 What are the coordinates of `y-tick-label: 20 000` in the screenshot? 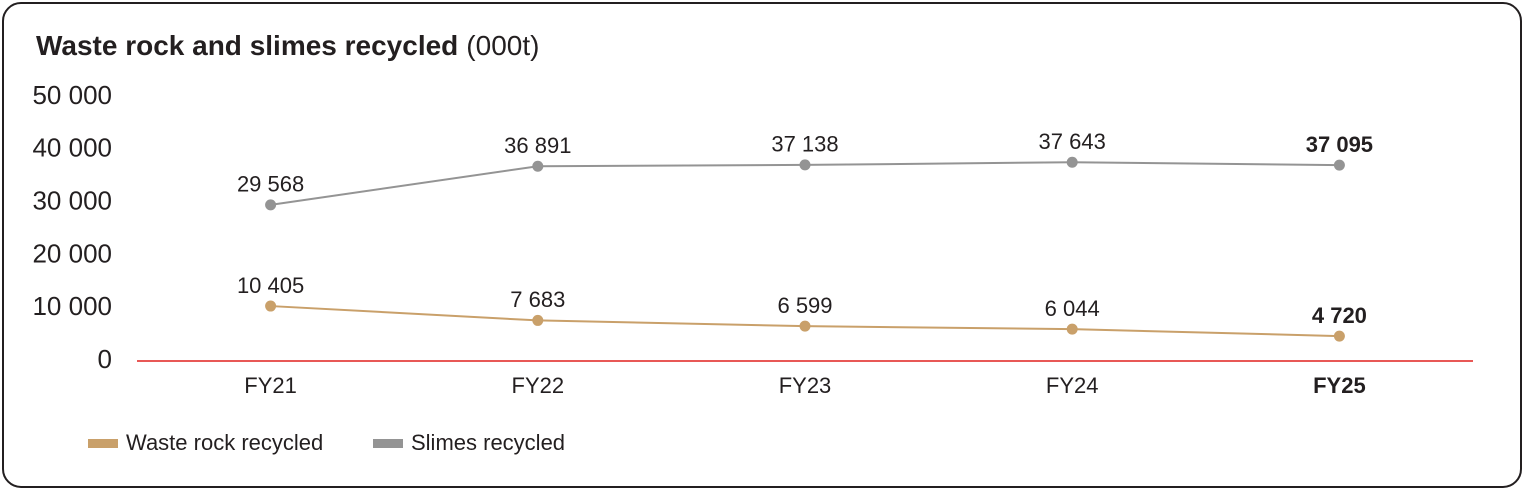 It's located at (72, 253).